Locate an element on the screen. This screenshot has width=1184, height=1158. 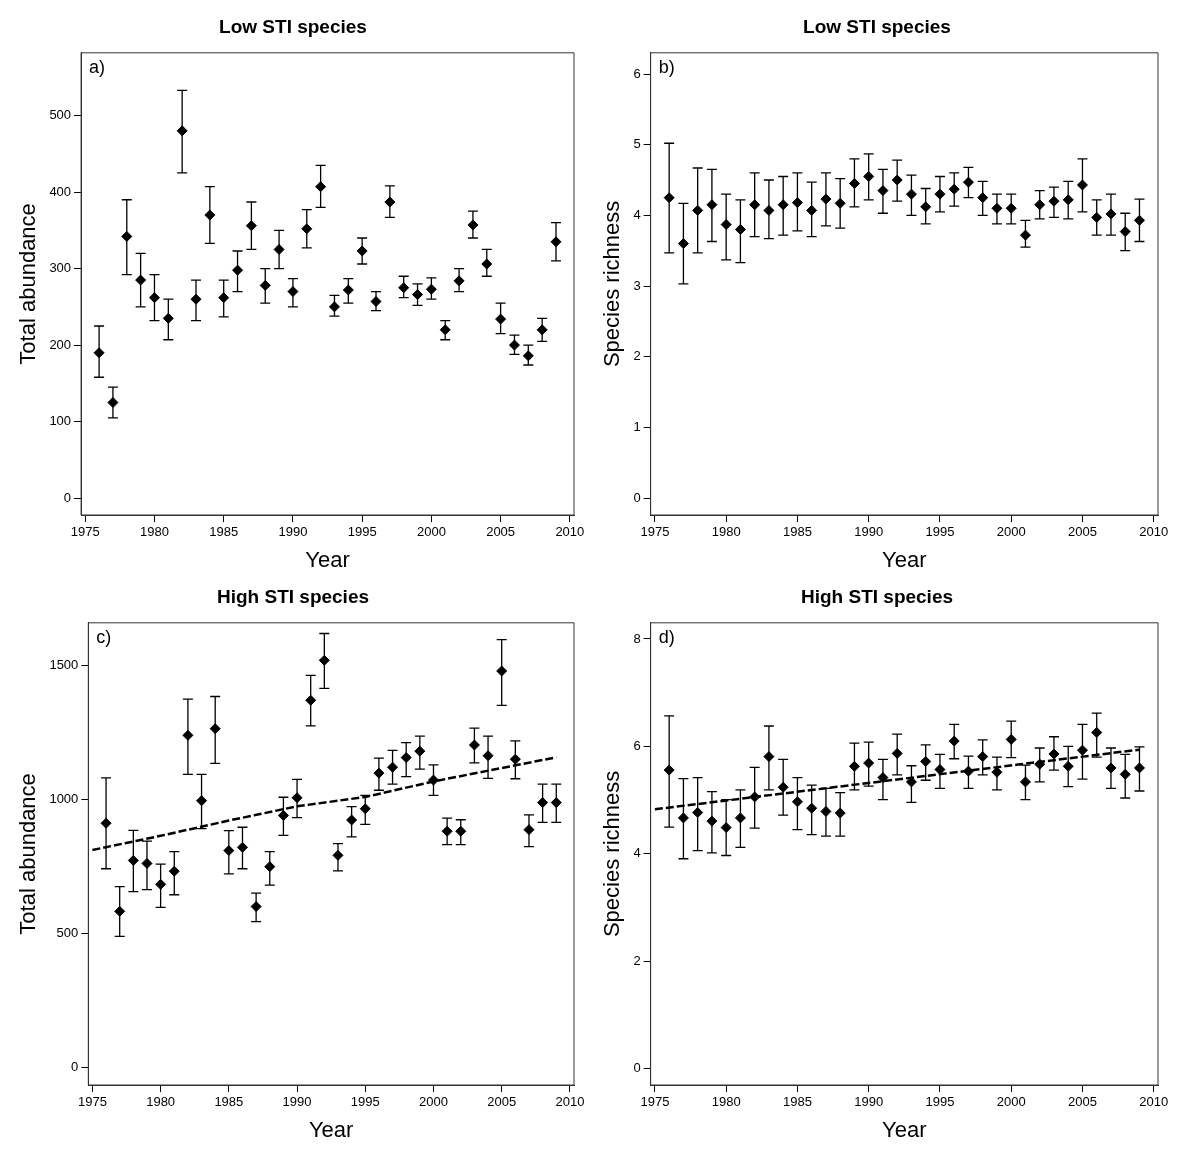
y-tick-label: 8 is located at coordinates (637, 638).